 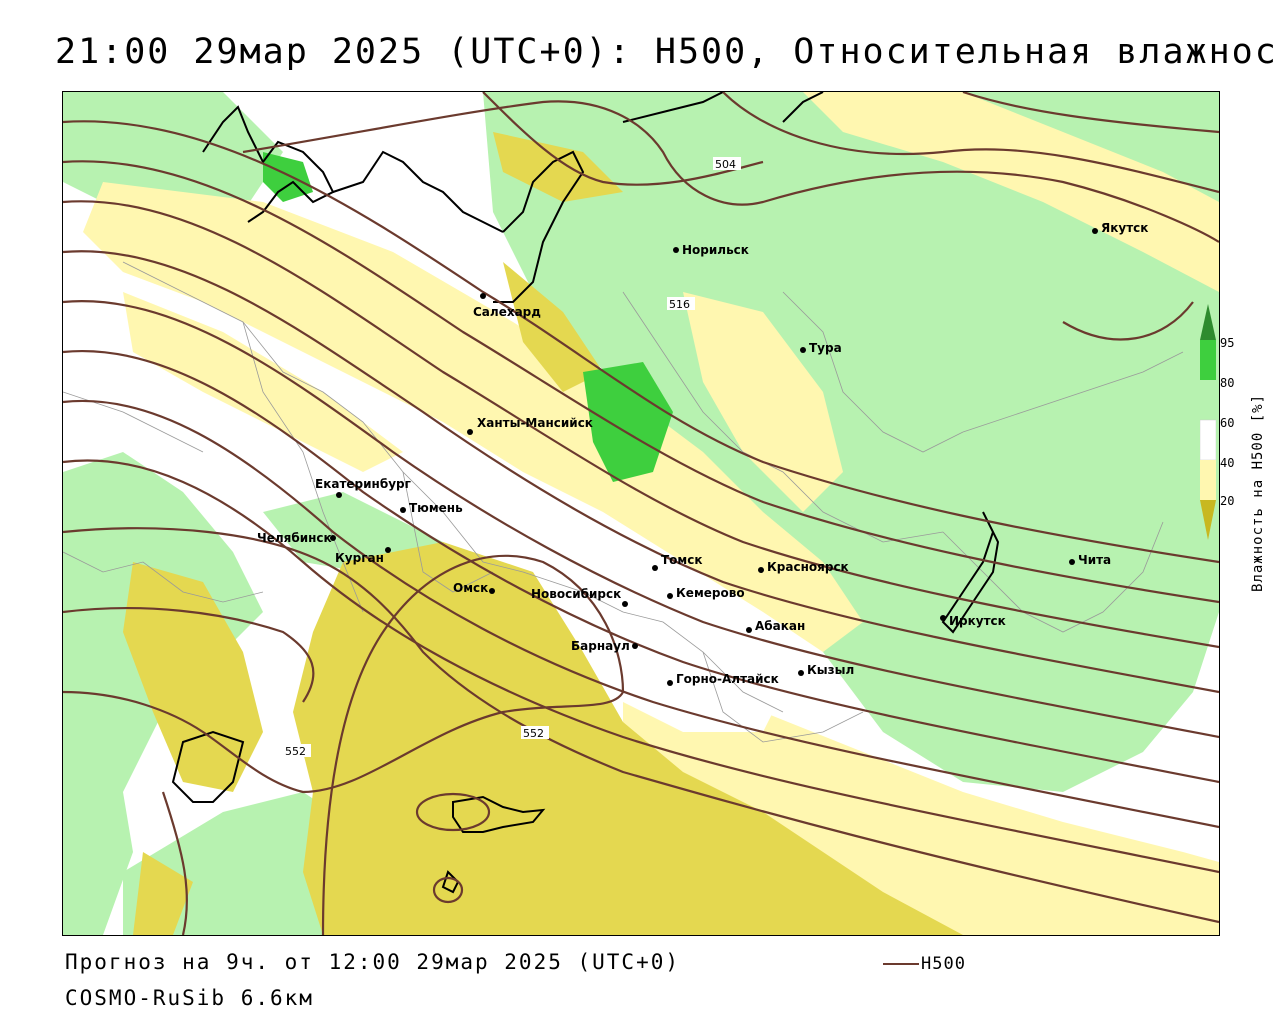 I want to click on colorbar-tick: 20, so click(x=1227, y=501).